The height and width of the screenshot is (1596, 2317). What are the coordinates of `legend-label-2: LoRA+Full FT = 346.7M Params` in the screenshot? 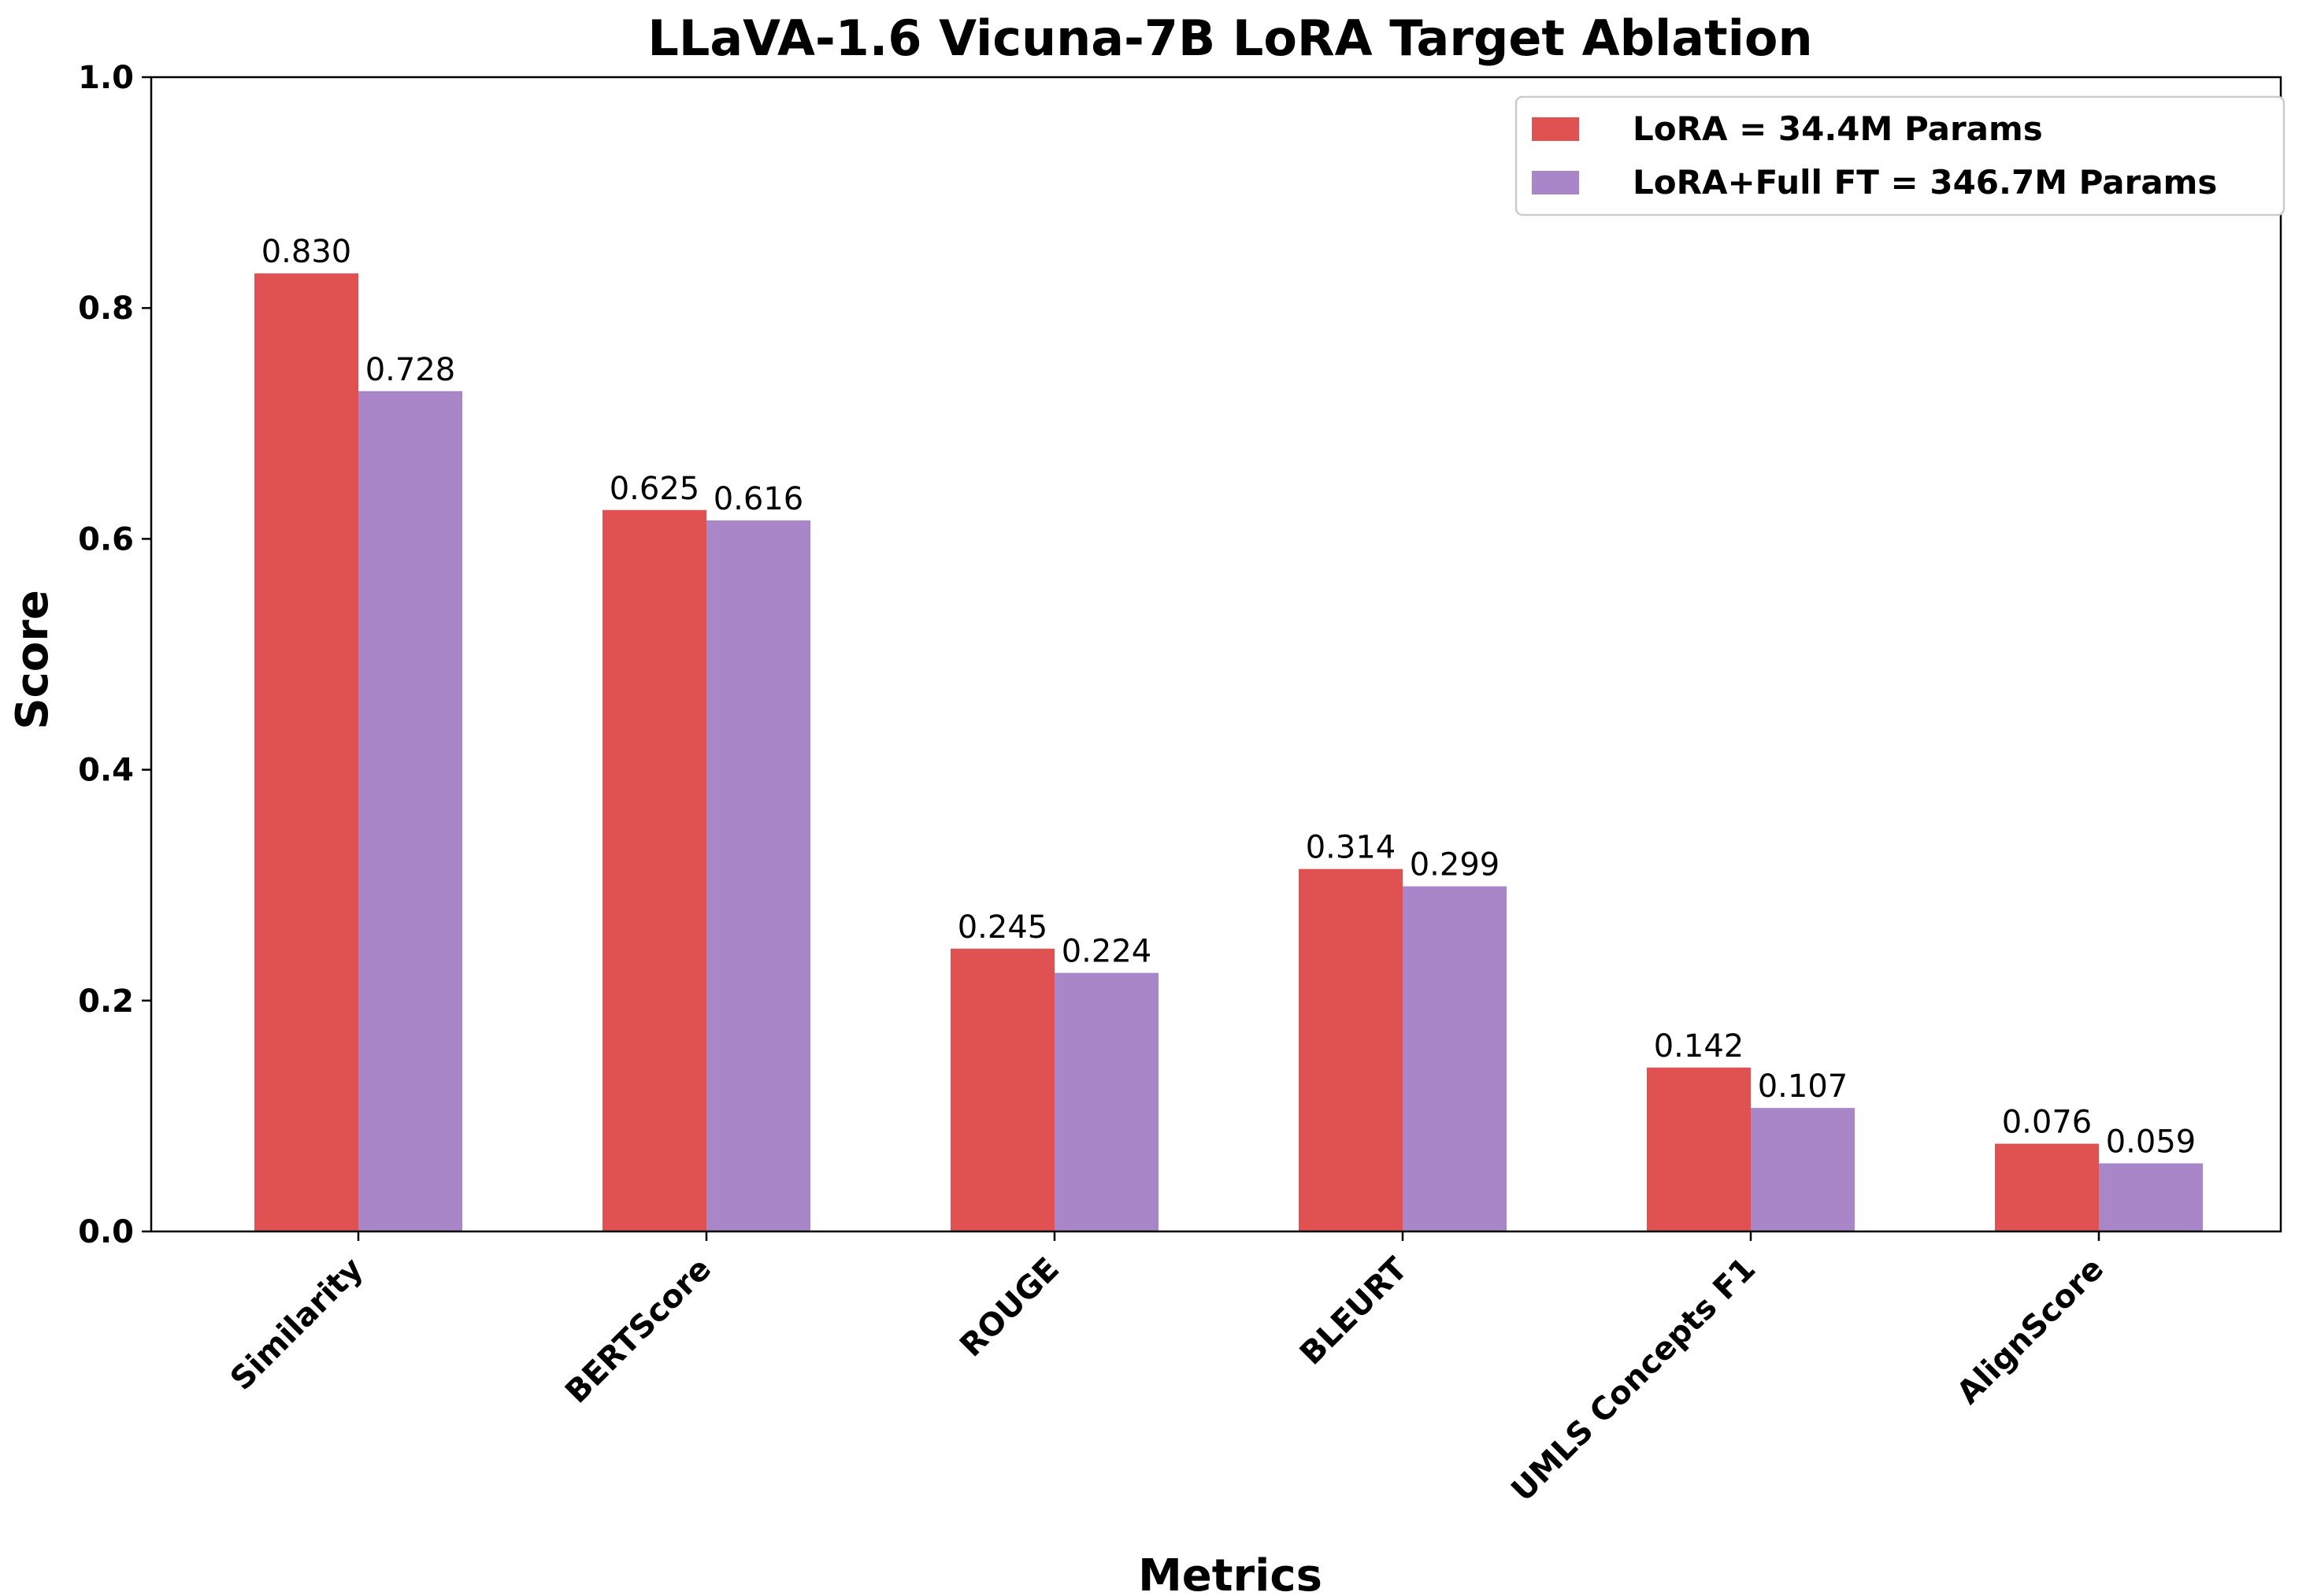 It's located at (1925, 182).